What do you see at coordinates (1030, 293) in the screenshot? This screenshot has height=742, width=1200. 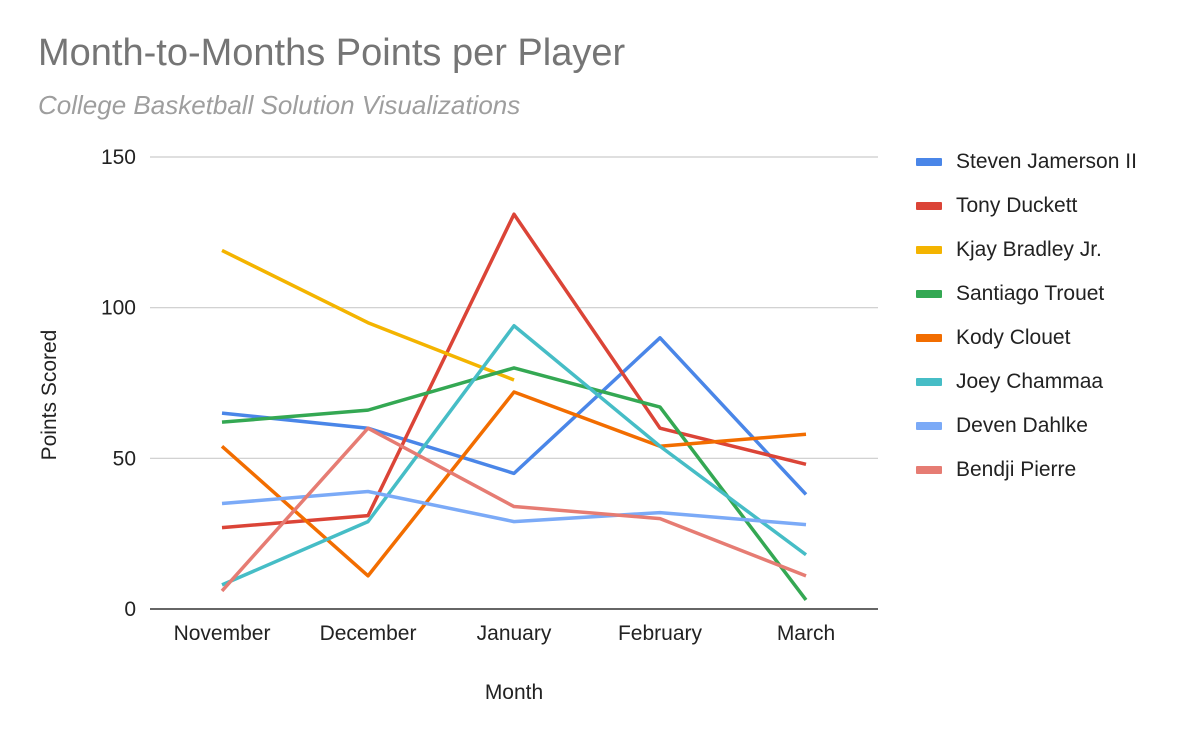 I see `legend-label: Santiago Trouet` at bounding box center [1030, 293].